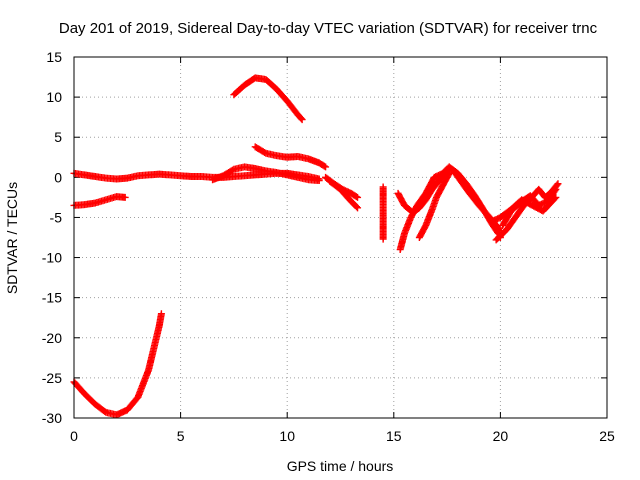 This screenshot has height=480, width=640. I want to click on y-tick-label: -25, so click(52, 378).